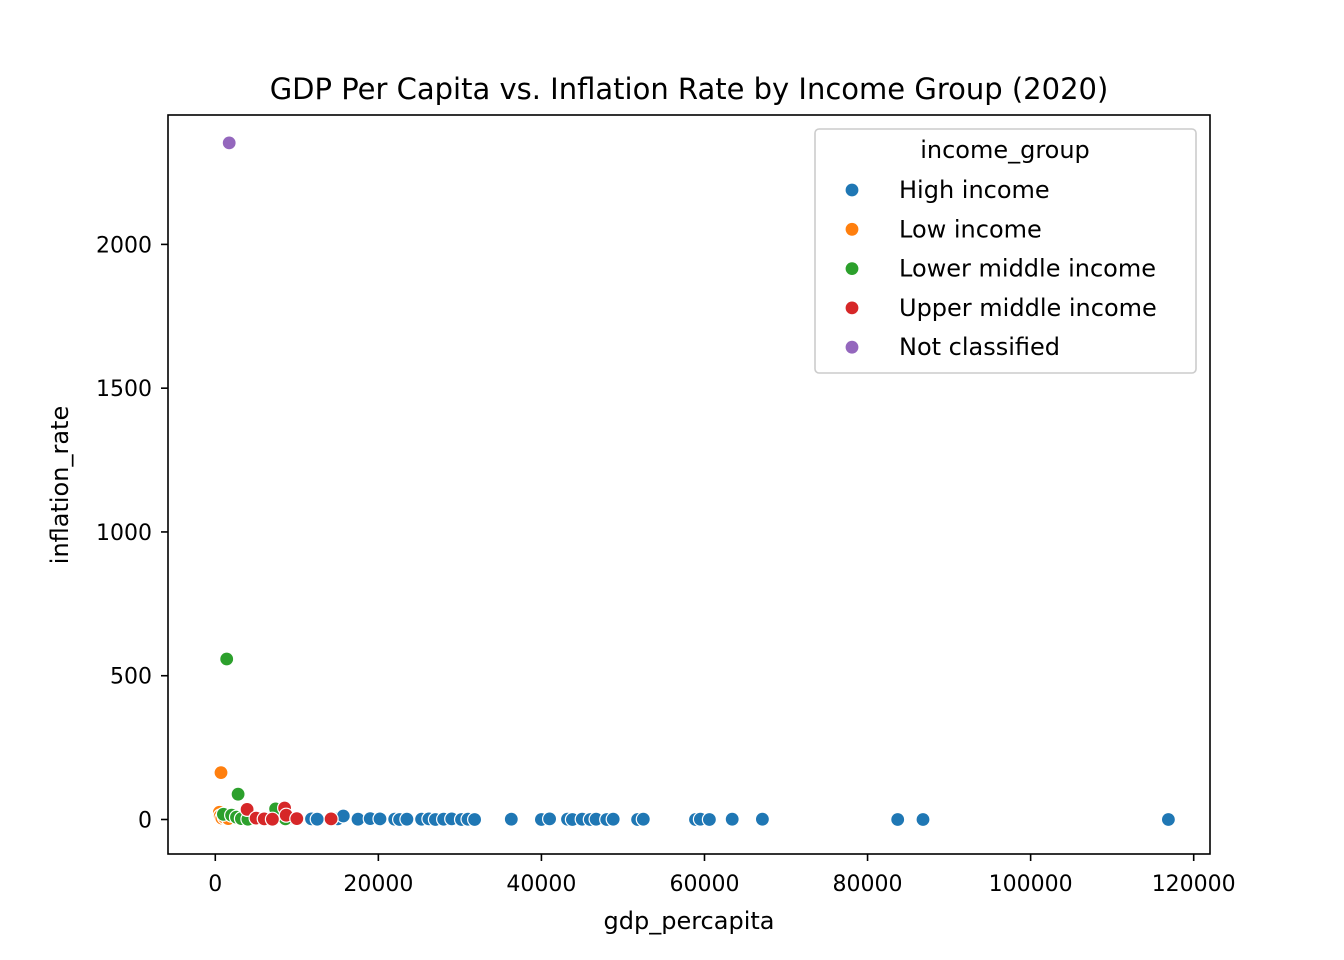 Image resolution: width=1344 pixels, height=960 pixels. I want to click on x-tick-label: 80000, so click(868, 884).